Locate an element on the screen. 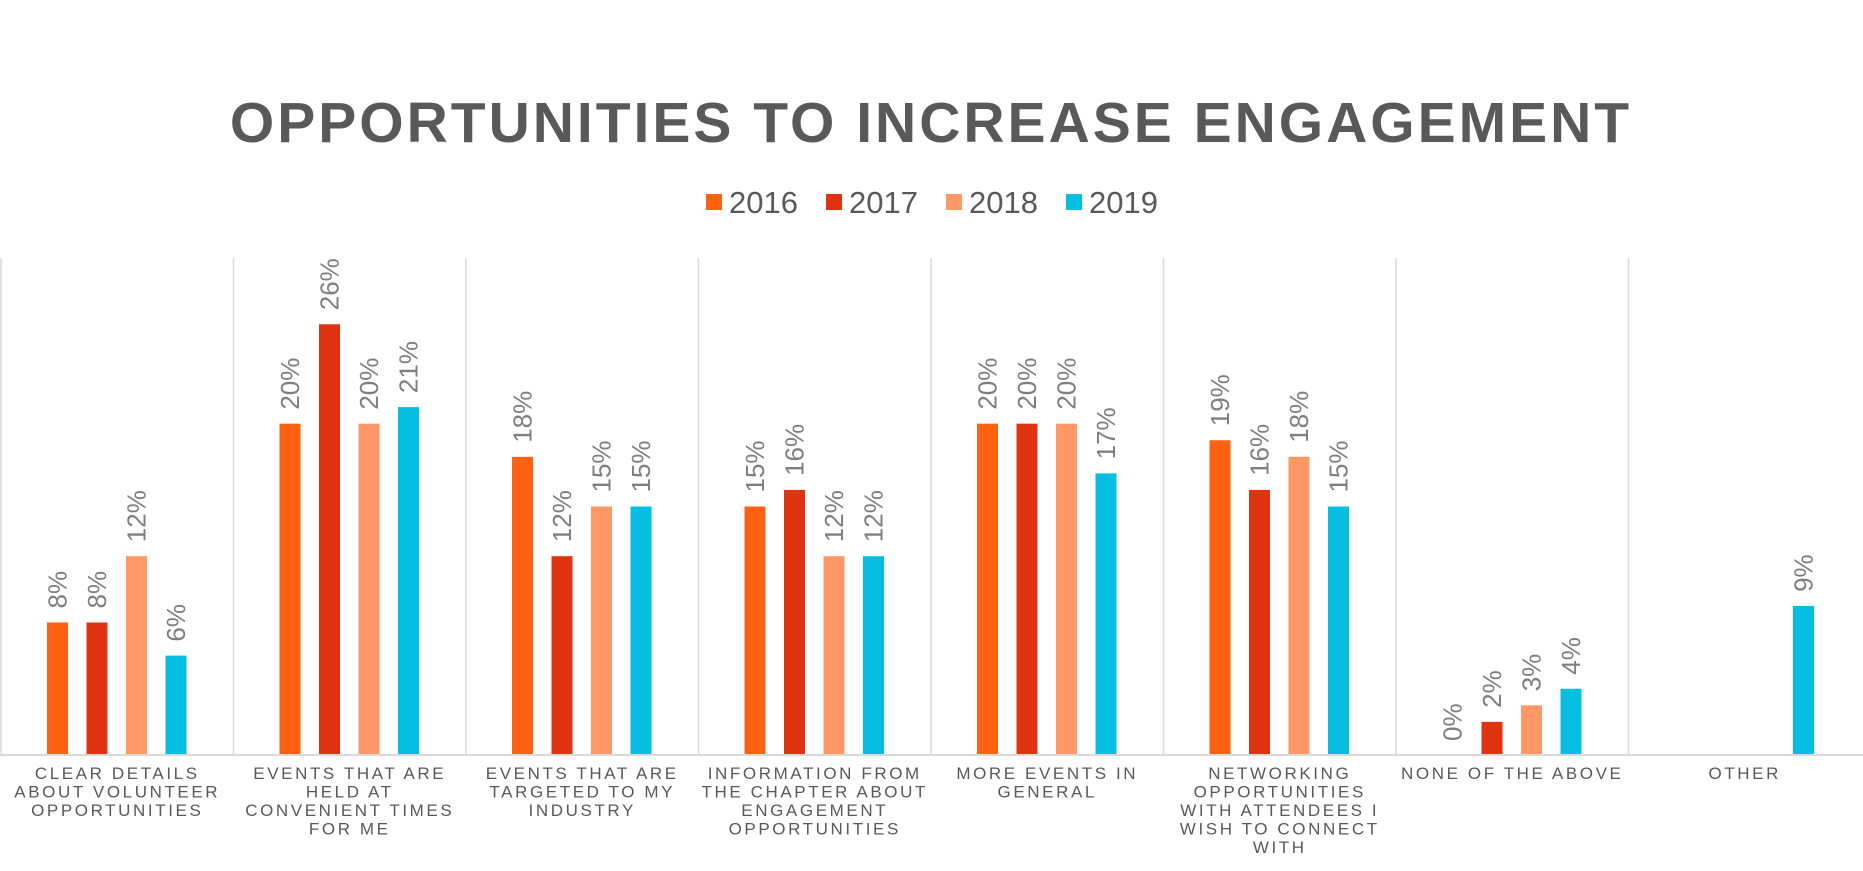  category-label-line: ENGAGEMENT is located at coordinates (814, 810).